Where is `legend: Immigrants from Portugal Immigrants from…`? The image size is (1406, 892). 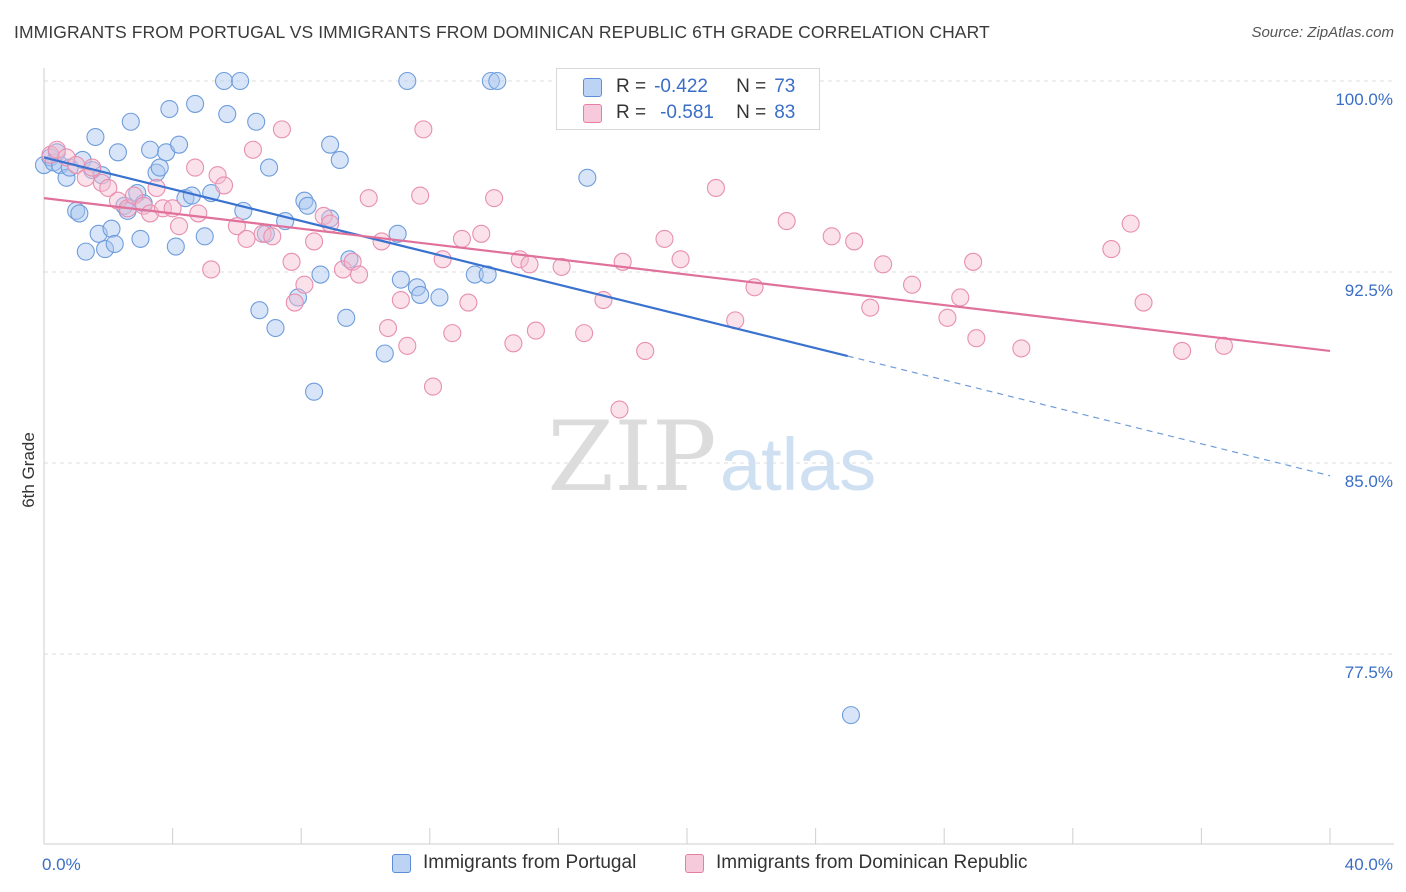
legend: Immigrants from Portugal Immigrants from… is located at coordinates (703, 865).